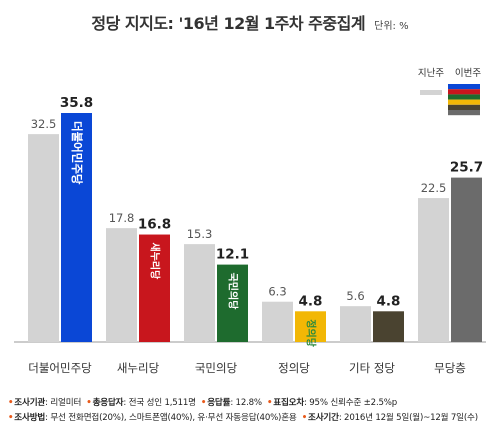 The image size is (500, 434). I want to click on chart-title: 정당 지지도: '16년 12월 1주차 주중집계, so click(228, 23).